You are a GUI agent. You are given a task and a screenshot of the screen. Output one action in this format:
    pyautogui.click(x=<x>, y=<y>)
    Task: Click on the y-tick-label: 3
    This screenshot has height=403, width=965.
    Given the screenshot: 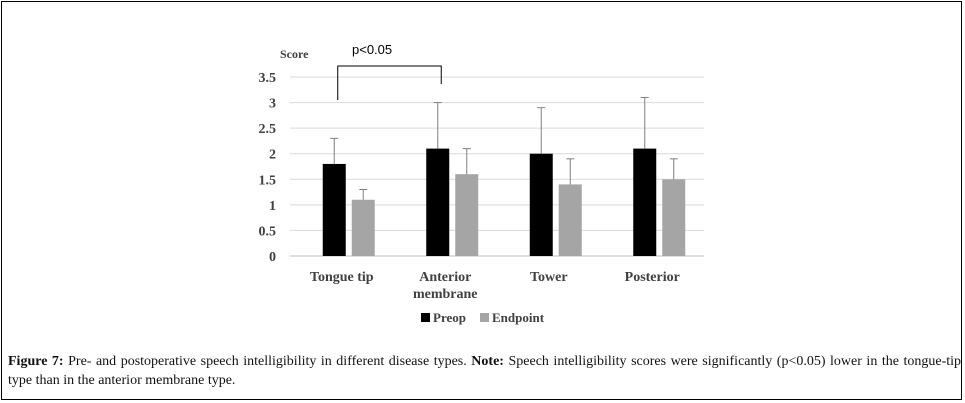 What is the action you would take?
    pyautogui.click(x=272, y=104)
    